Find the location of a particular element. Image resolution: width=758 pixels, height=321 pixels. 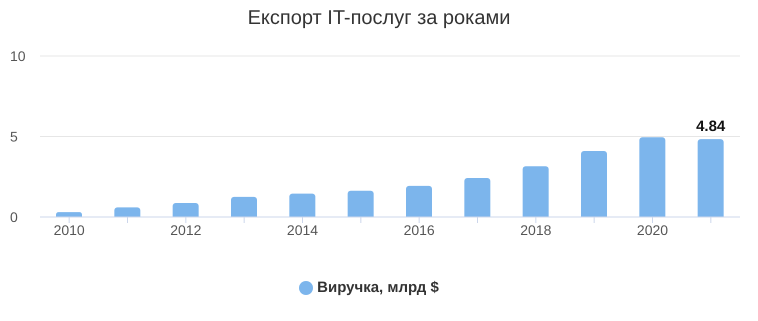

x-tick-label: 2010 is located at coordinates (69, 230).